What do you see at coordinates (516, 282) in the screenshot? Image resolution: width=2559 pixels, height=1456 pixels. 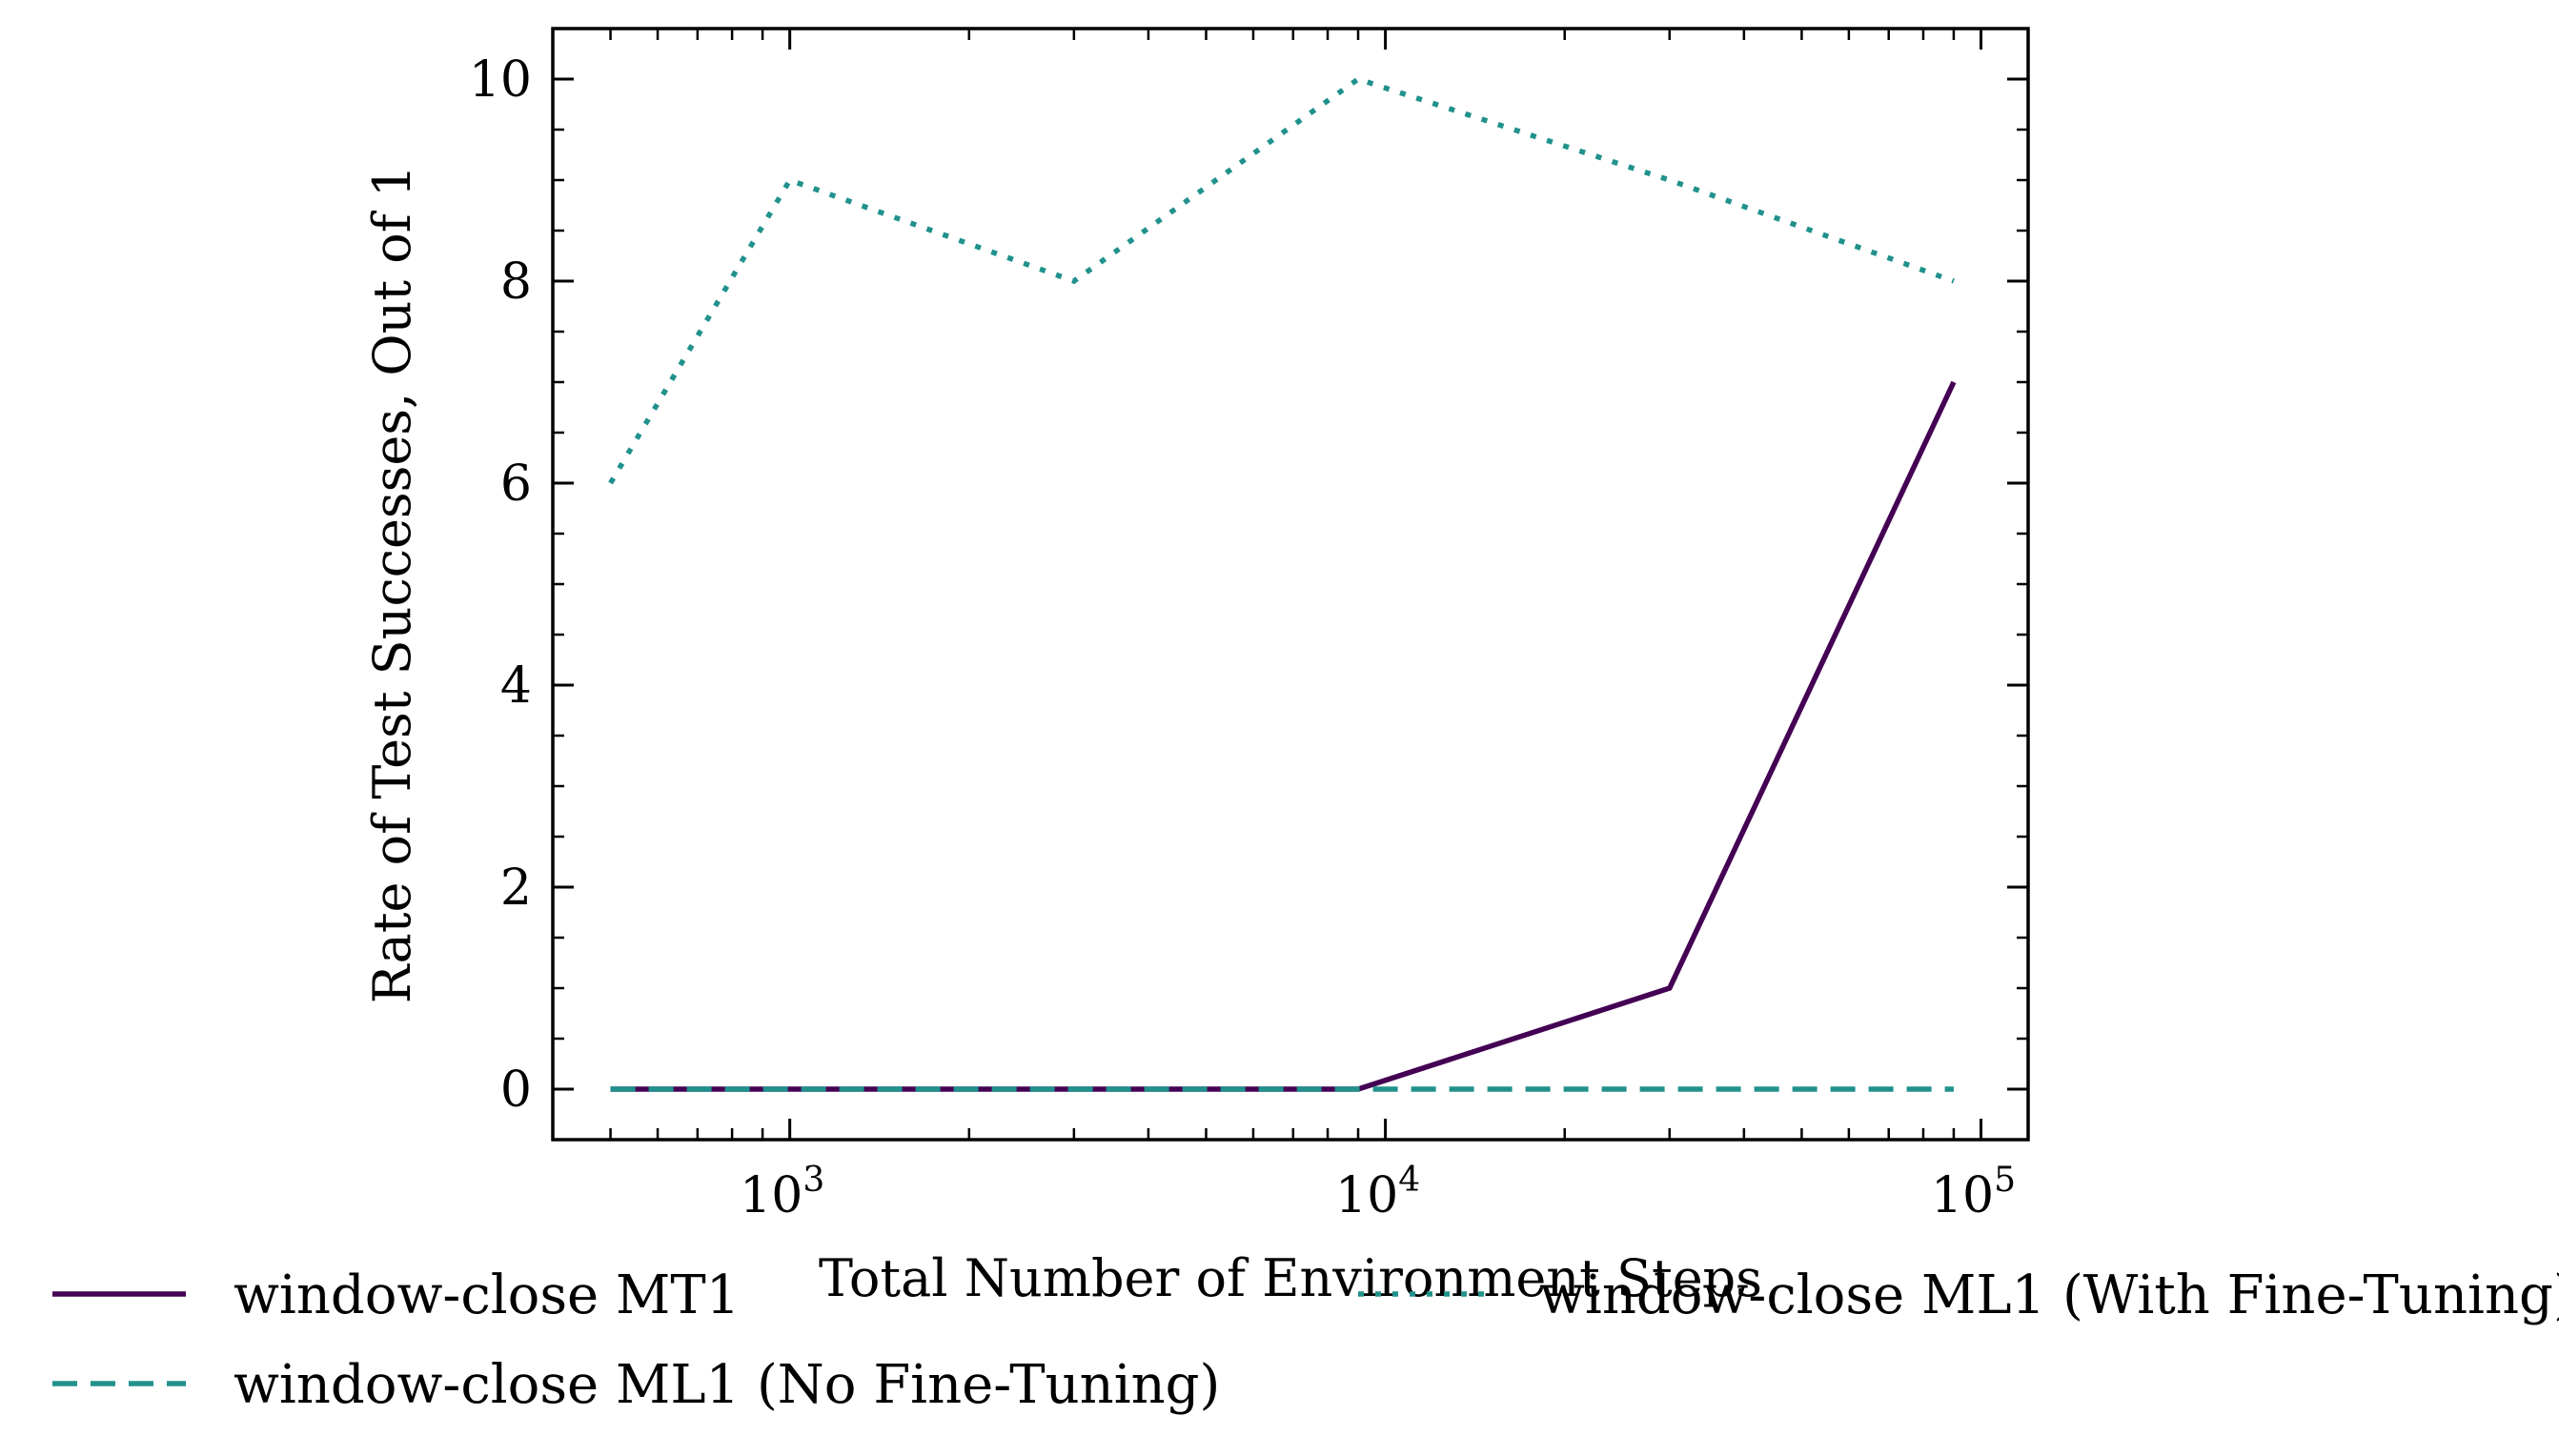 I see `y-tick-label-5: 8` at bounding box center [516, 282].